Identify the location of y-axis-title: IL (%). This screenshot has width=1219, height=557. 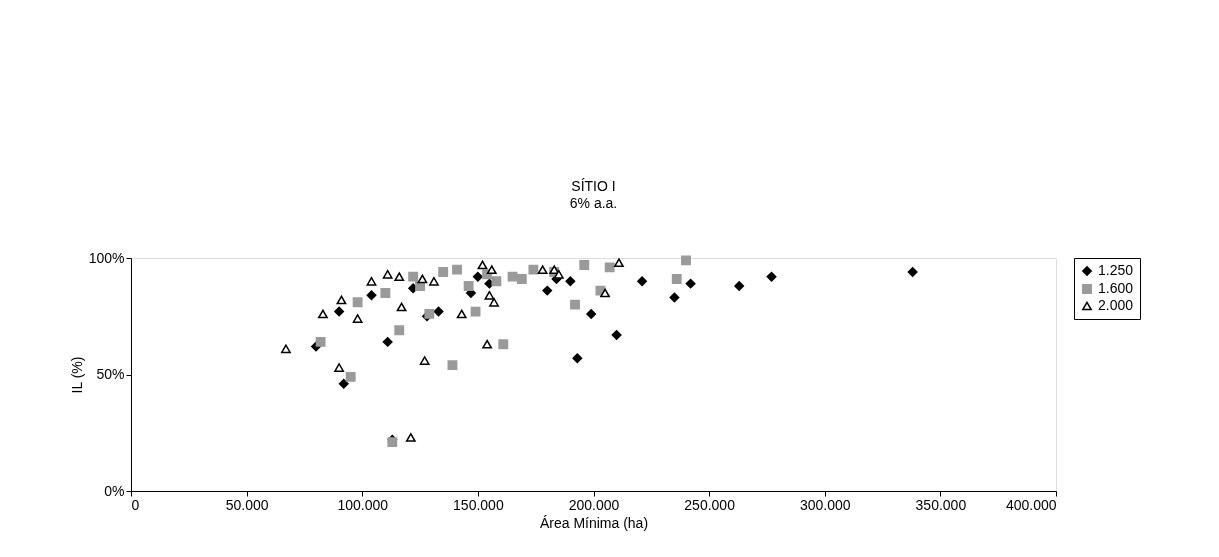
(76, 375).